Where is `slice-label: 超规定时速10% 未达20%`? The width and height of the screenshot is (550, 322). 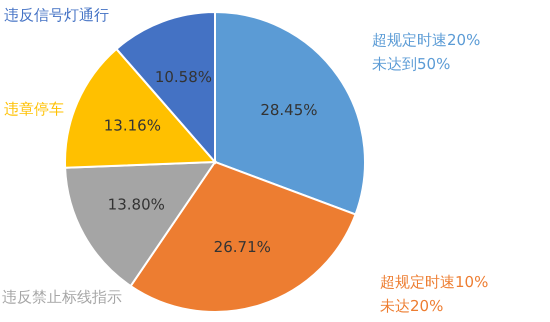
slice-label: 超规定时速10% 未达20% is located at coordinates (434, 294).